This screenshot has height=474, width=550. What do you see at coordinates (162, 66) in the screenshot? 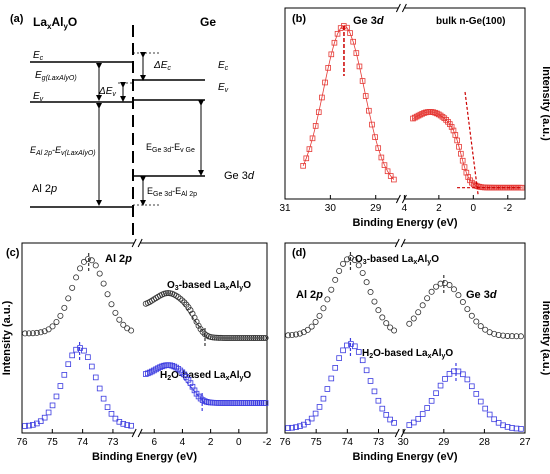
I see `dec-label: ΔEc` at bounding box center [162, 66].